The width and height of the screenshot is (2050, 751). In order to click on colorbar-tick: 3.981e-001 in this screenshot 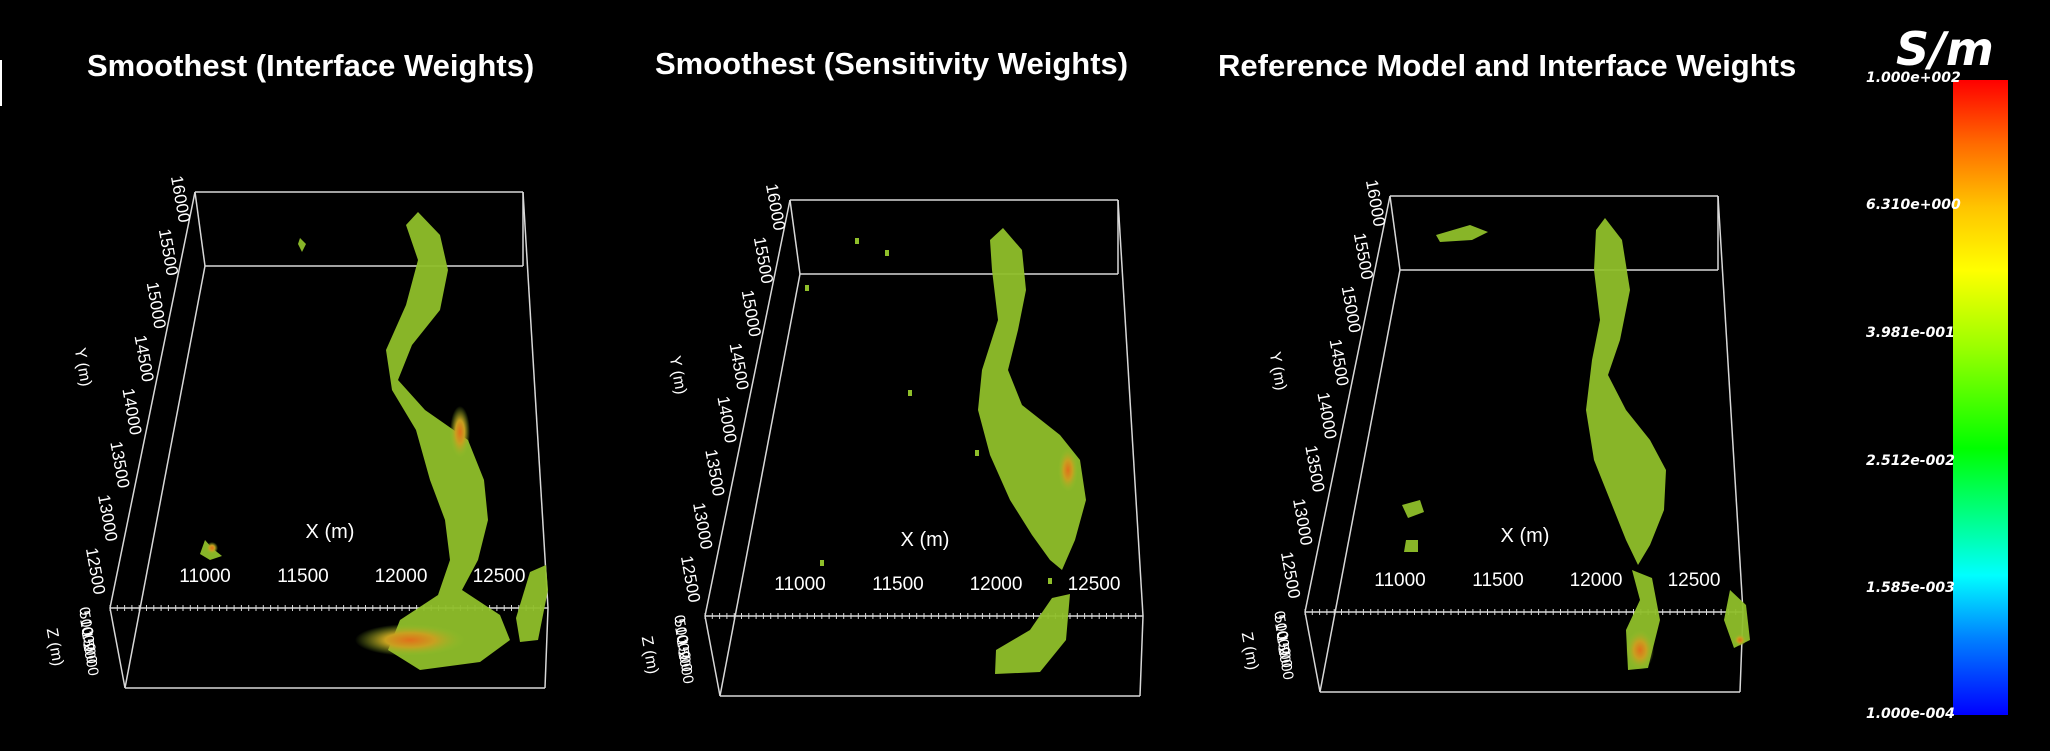, I will do `click(1910, 333)`.